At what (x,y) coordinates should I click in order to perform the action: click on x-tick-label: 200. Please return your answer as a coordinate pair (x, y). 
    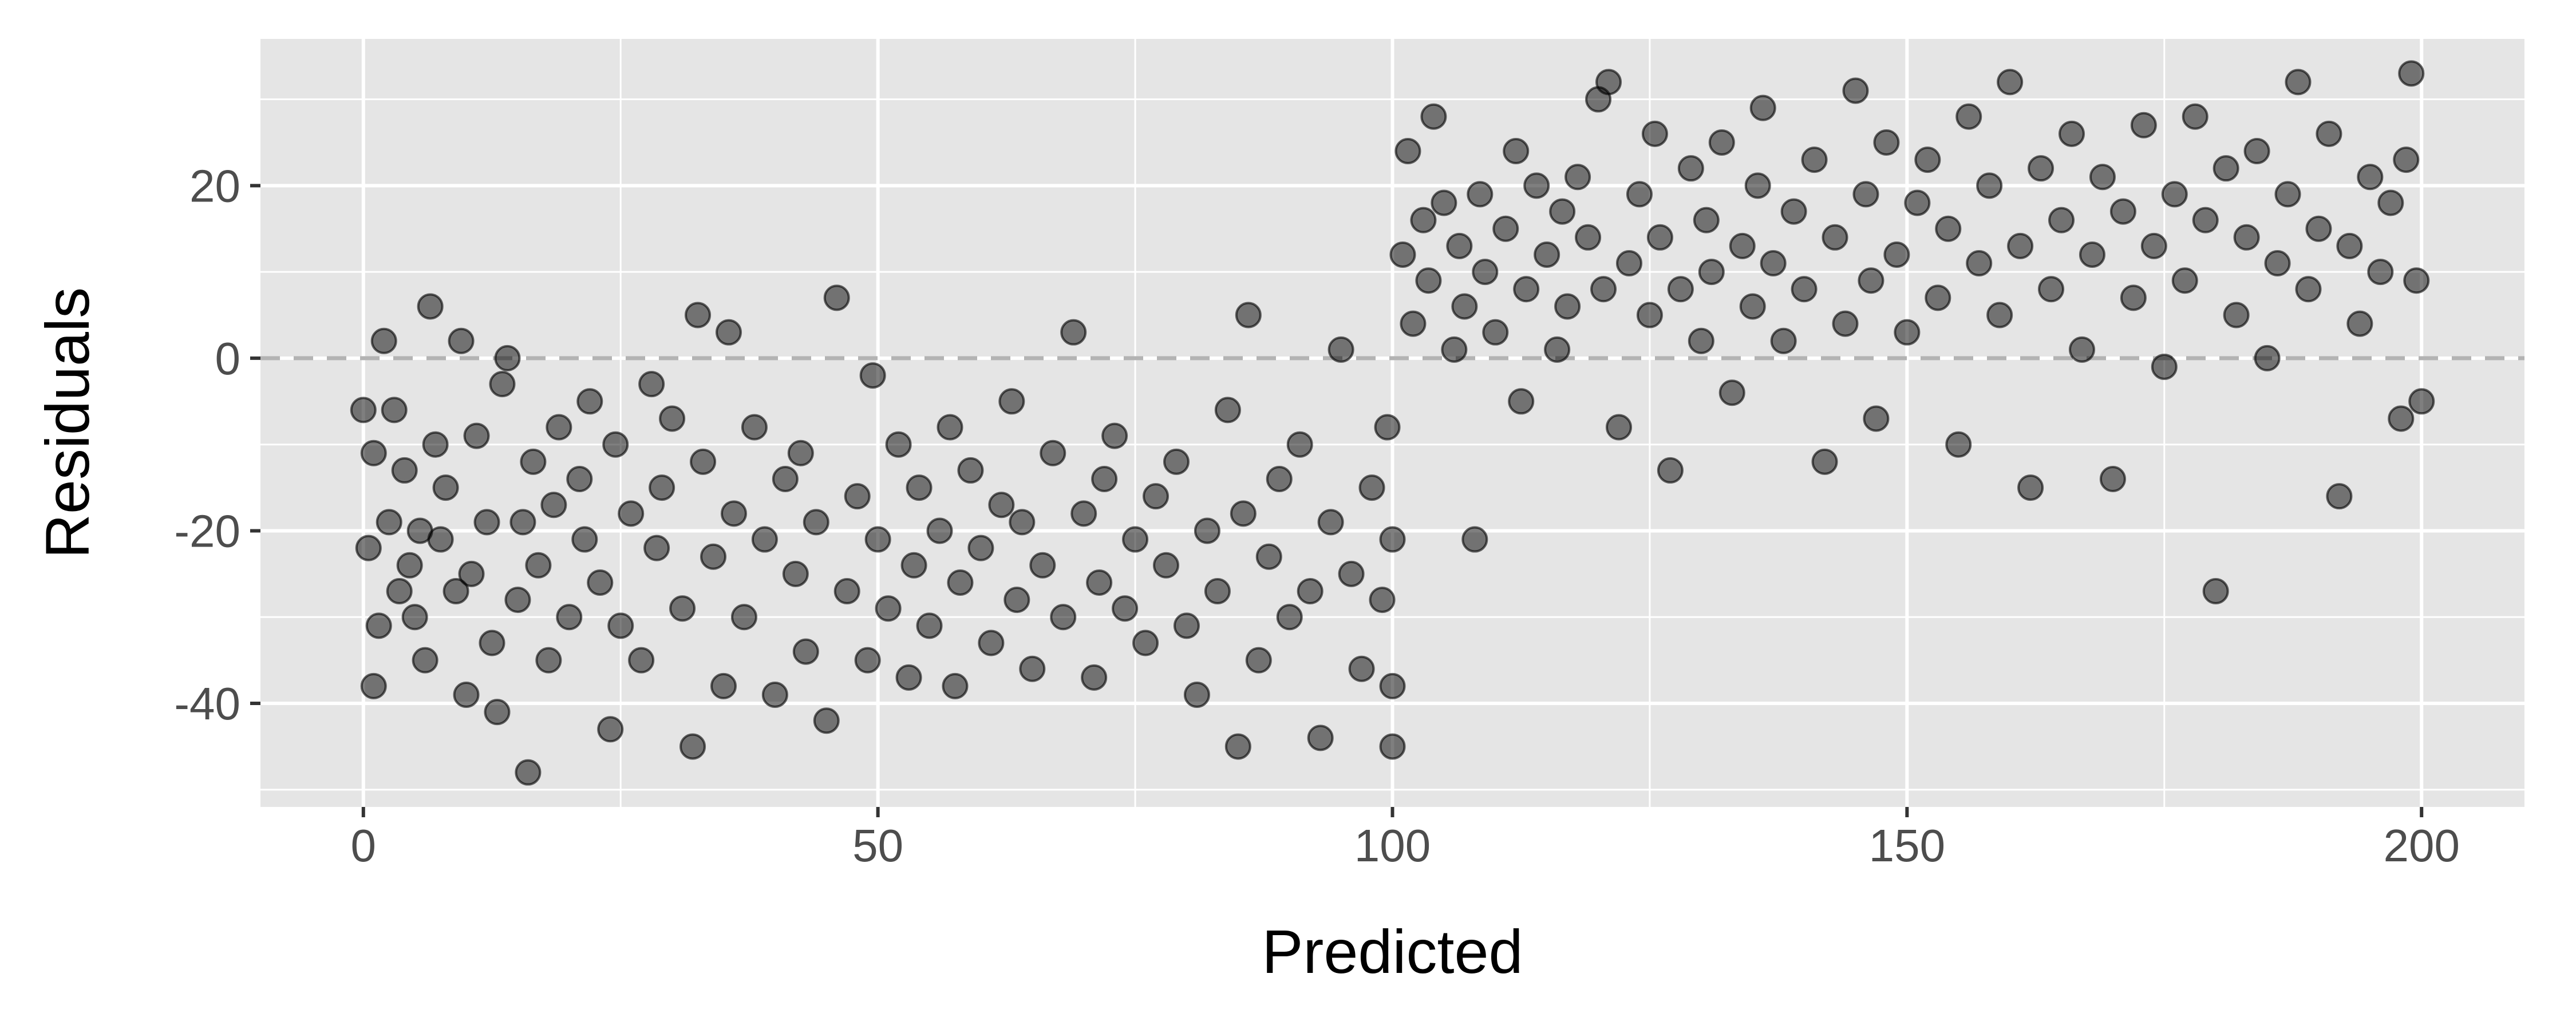
    Looking at the image, I should click on (2421, 845).